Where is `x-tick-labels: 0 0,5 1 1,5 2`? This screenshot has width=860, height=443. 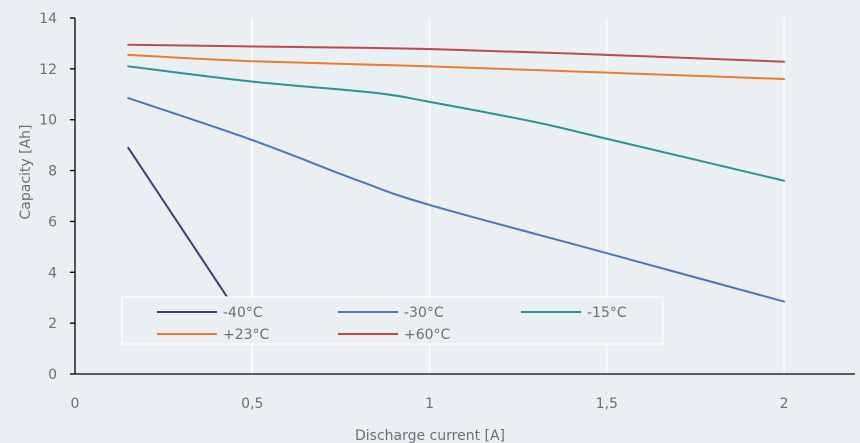
x-tick-labels: 0 0,5 1 1,5 2 is located at coordinates (430, 404).